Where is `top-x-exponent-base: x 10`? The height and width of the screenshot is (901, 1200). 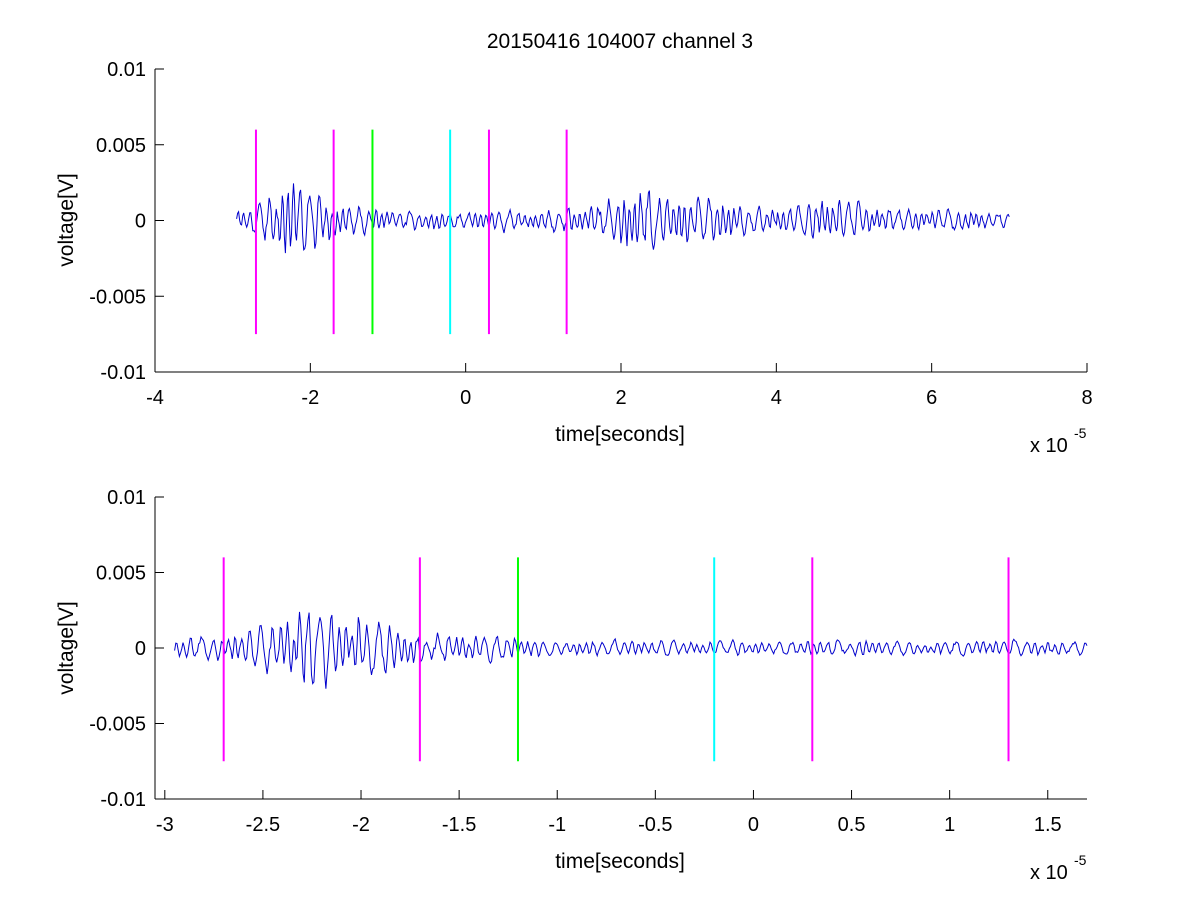 top-x-exponent-base: x 10 is located at coordinates (1049, 446).